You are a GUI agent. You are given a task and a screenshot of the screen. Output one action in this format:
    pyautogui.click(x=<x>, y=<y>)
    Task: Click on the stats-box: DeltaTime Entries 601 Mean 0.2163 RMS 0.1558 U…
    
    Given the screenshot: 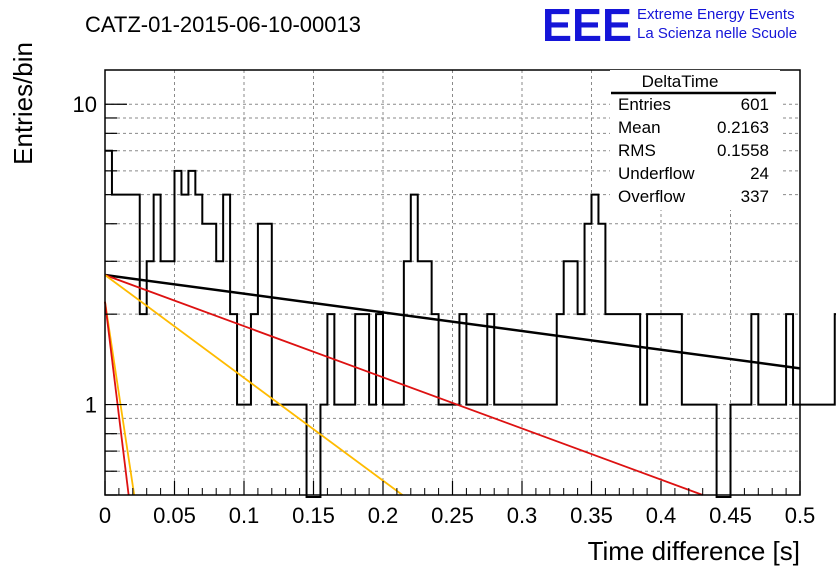 What is the action you would take?
    pyautogui.click(x=695, y=140)
    